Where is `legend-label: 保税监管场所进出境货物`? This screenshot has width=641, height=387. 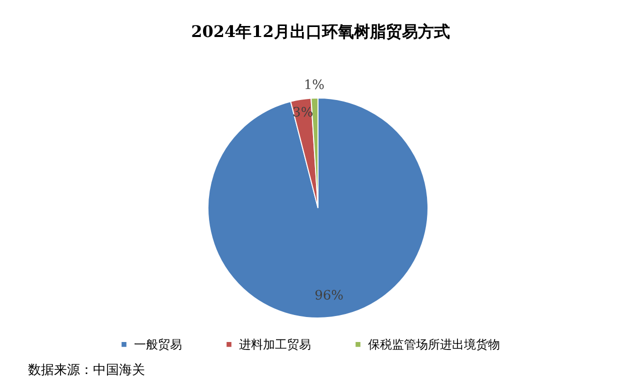 legend-label: 保税监管场所进出境货物 is located at coordinates (434, 344).